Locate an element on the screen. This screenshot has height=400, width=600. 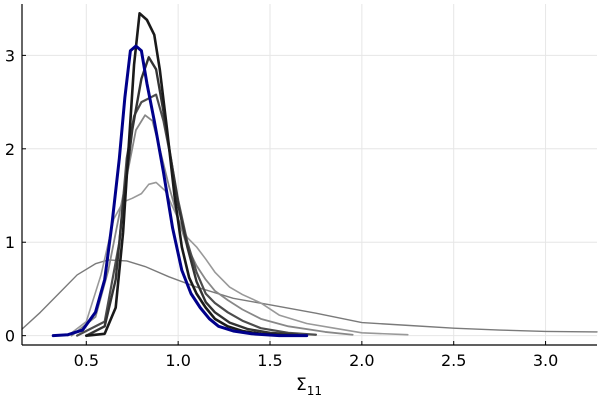
x-tick-label: 2.5 is located at coordinates (453, 360).